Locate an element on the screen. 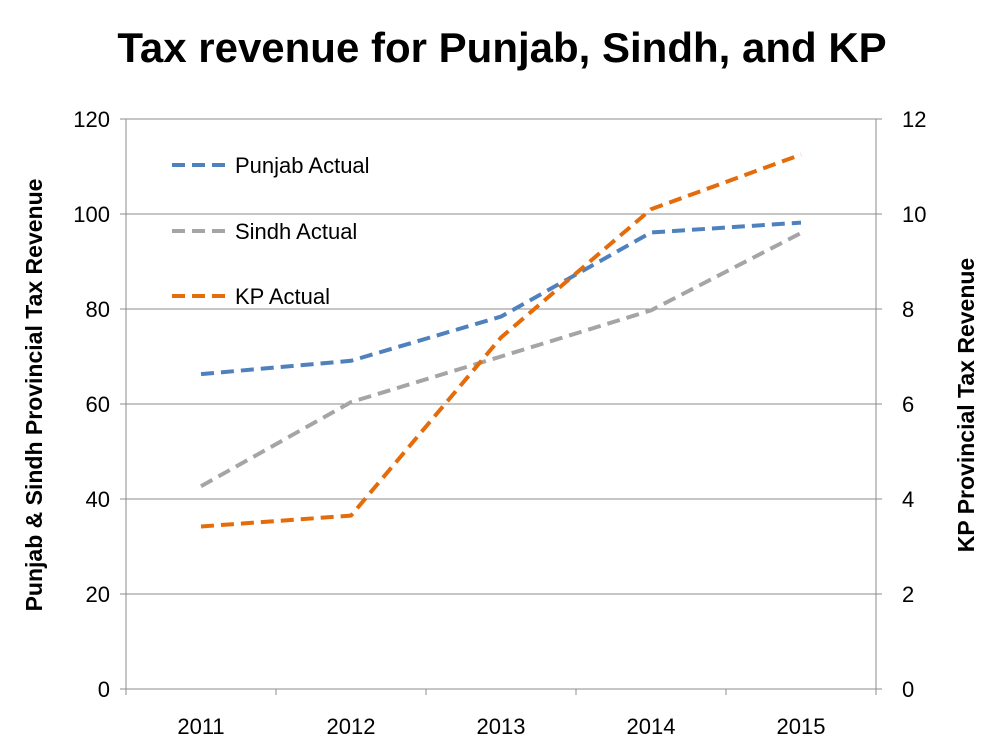  x-tick-label: 2012 is located at coordinates (351, 726).